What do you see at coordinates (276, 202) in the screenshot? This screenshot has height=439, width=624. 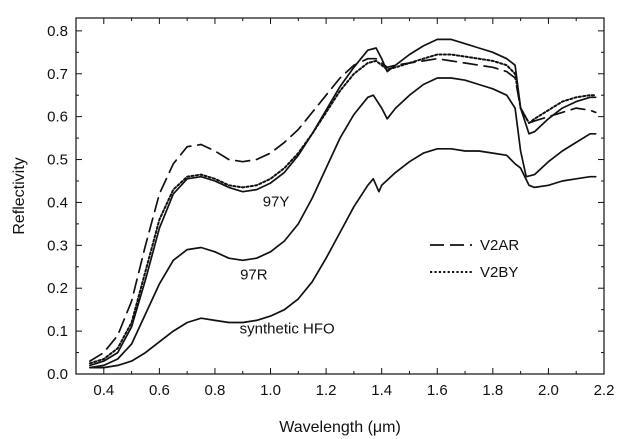 I see `curve-label: 97Y` at bounding box center [276, 202].